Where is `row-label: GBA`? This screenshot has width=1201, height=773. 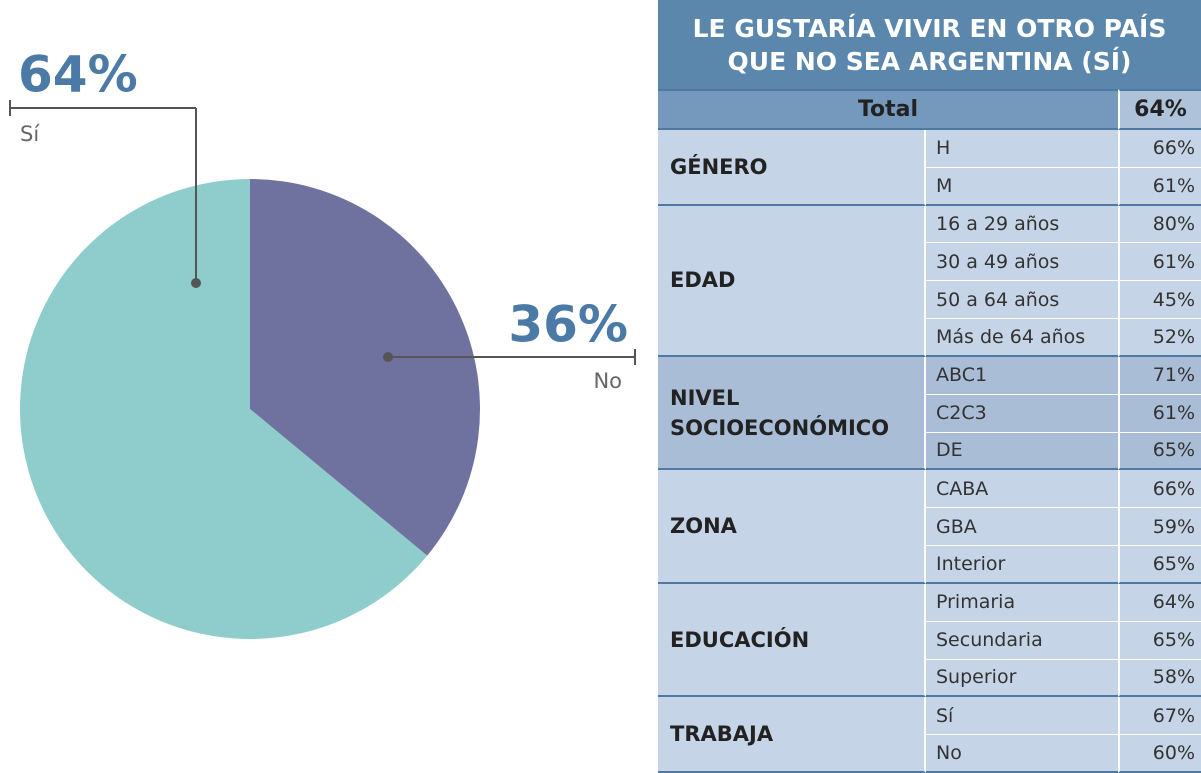
row-label: GBA is located at coordinates (1022, 527).